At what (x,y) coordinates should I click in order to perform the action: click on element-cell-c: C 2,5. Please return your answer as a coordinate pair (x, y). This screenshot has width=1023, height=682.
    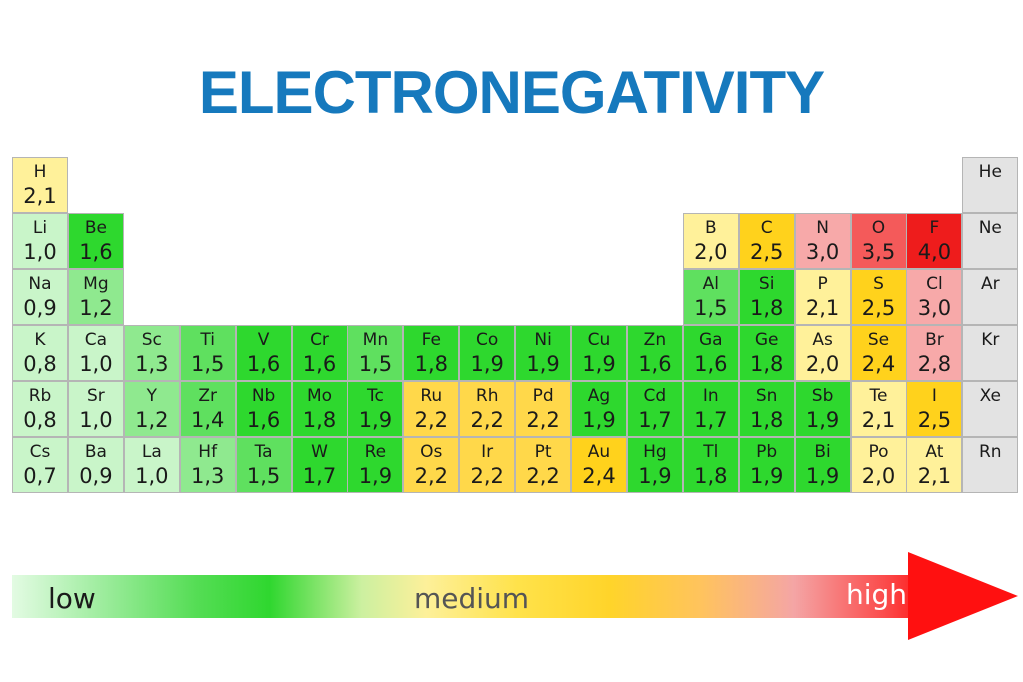
    Looking at the image, I should click on (766, 240).